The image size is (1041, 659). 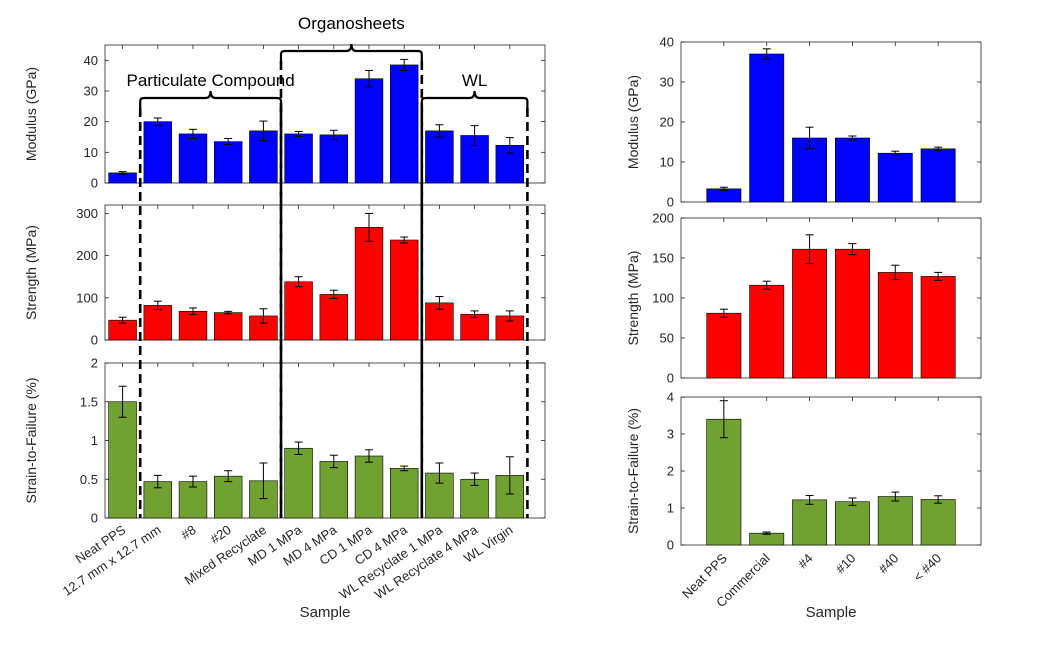 What do you see at coordinates (846, 564) in the screenshot?
I see `x-tick-label: #10` at bounding box center [846, 564].